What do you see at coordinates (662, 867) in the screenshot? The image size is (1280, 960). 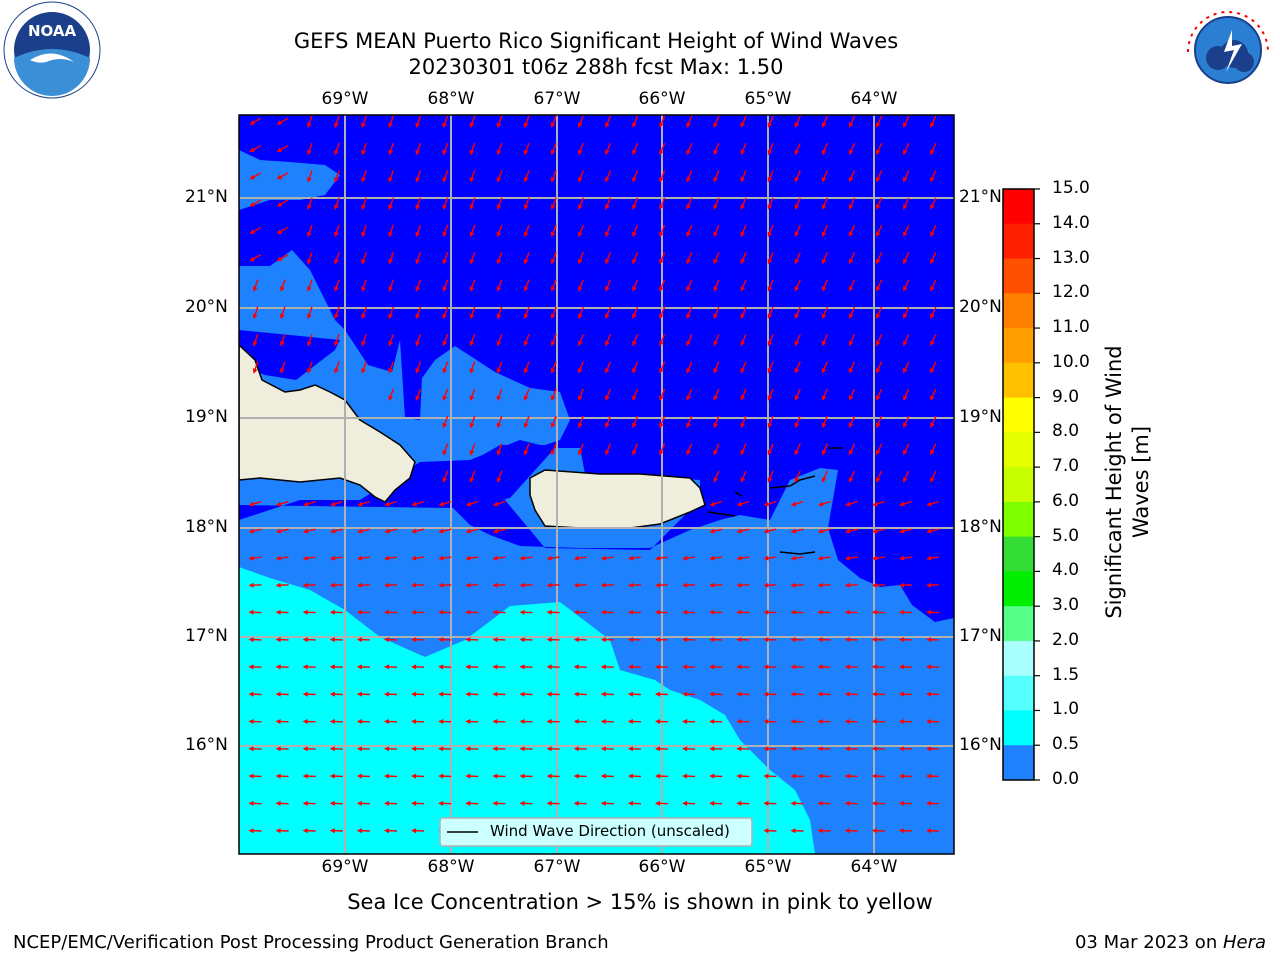 I see `lon-label-bottom: 66°W` at bounding box center [662, 867].